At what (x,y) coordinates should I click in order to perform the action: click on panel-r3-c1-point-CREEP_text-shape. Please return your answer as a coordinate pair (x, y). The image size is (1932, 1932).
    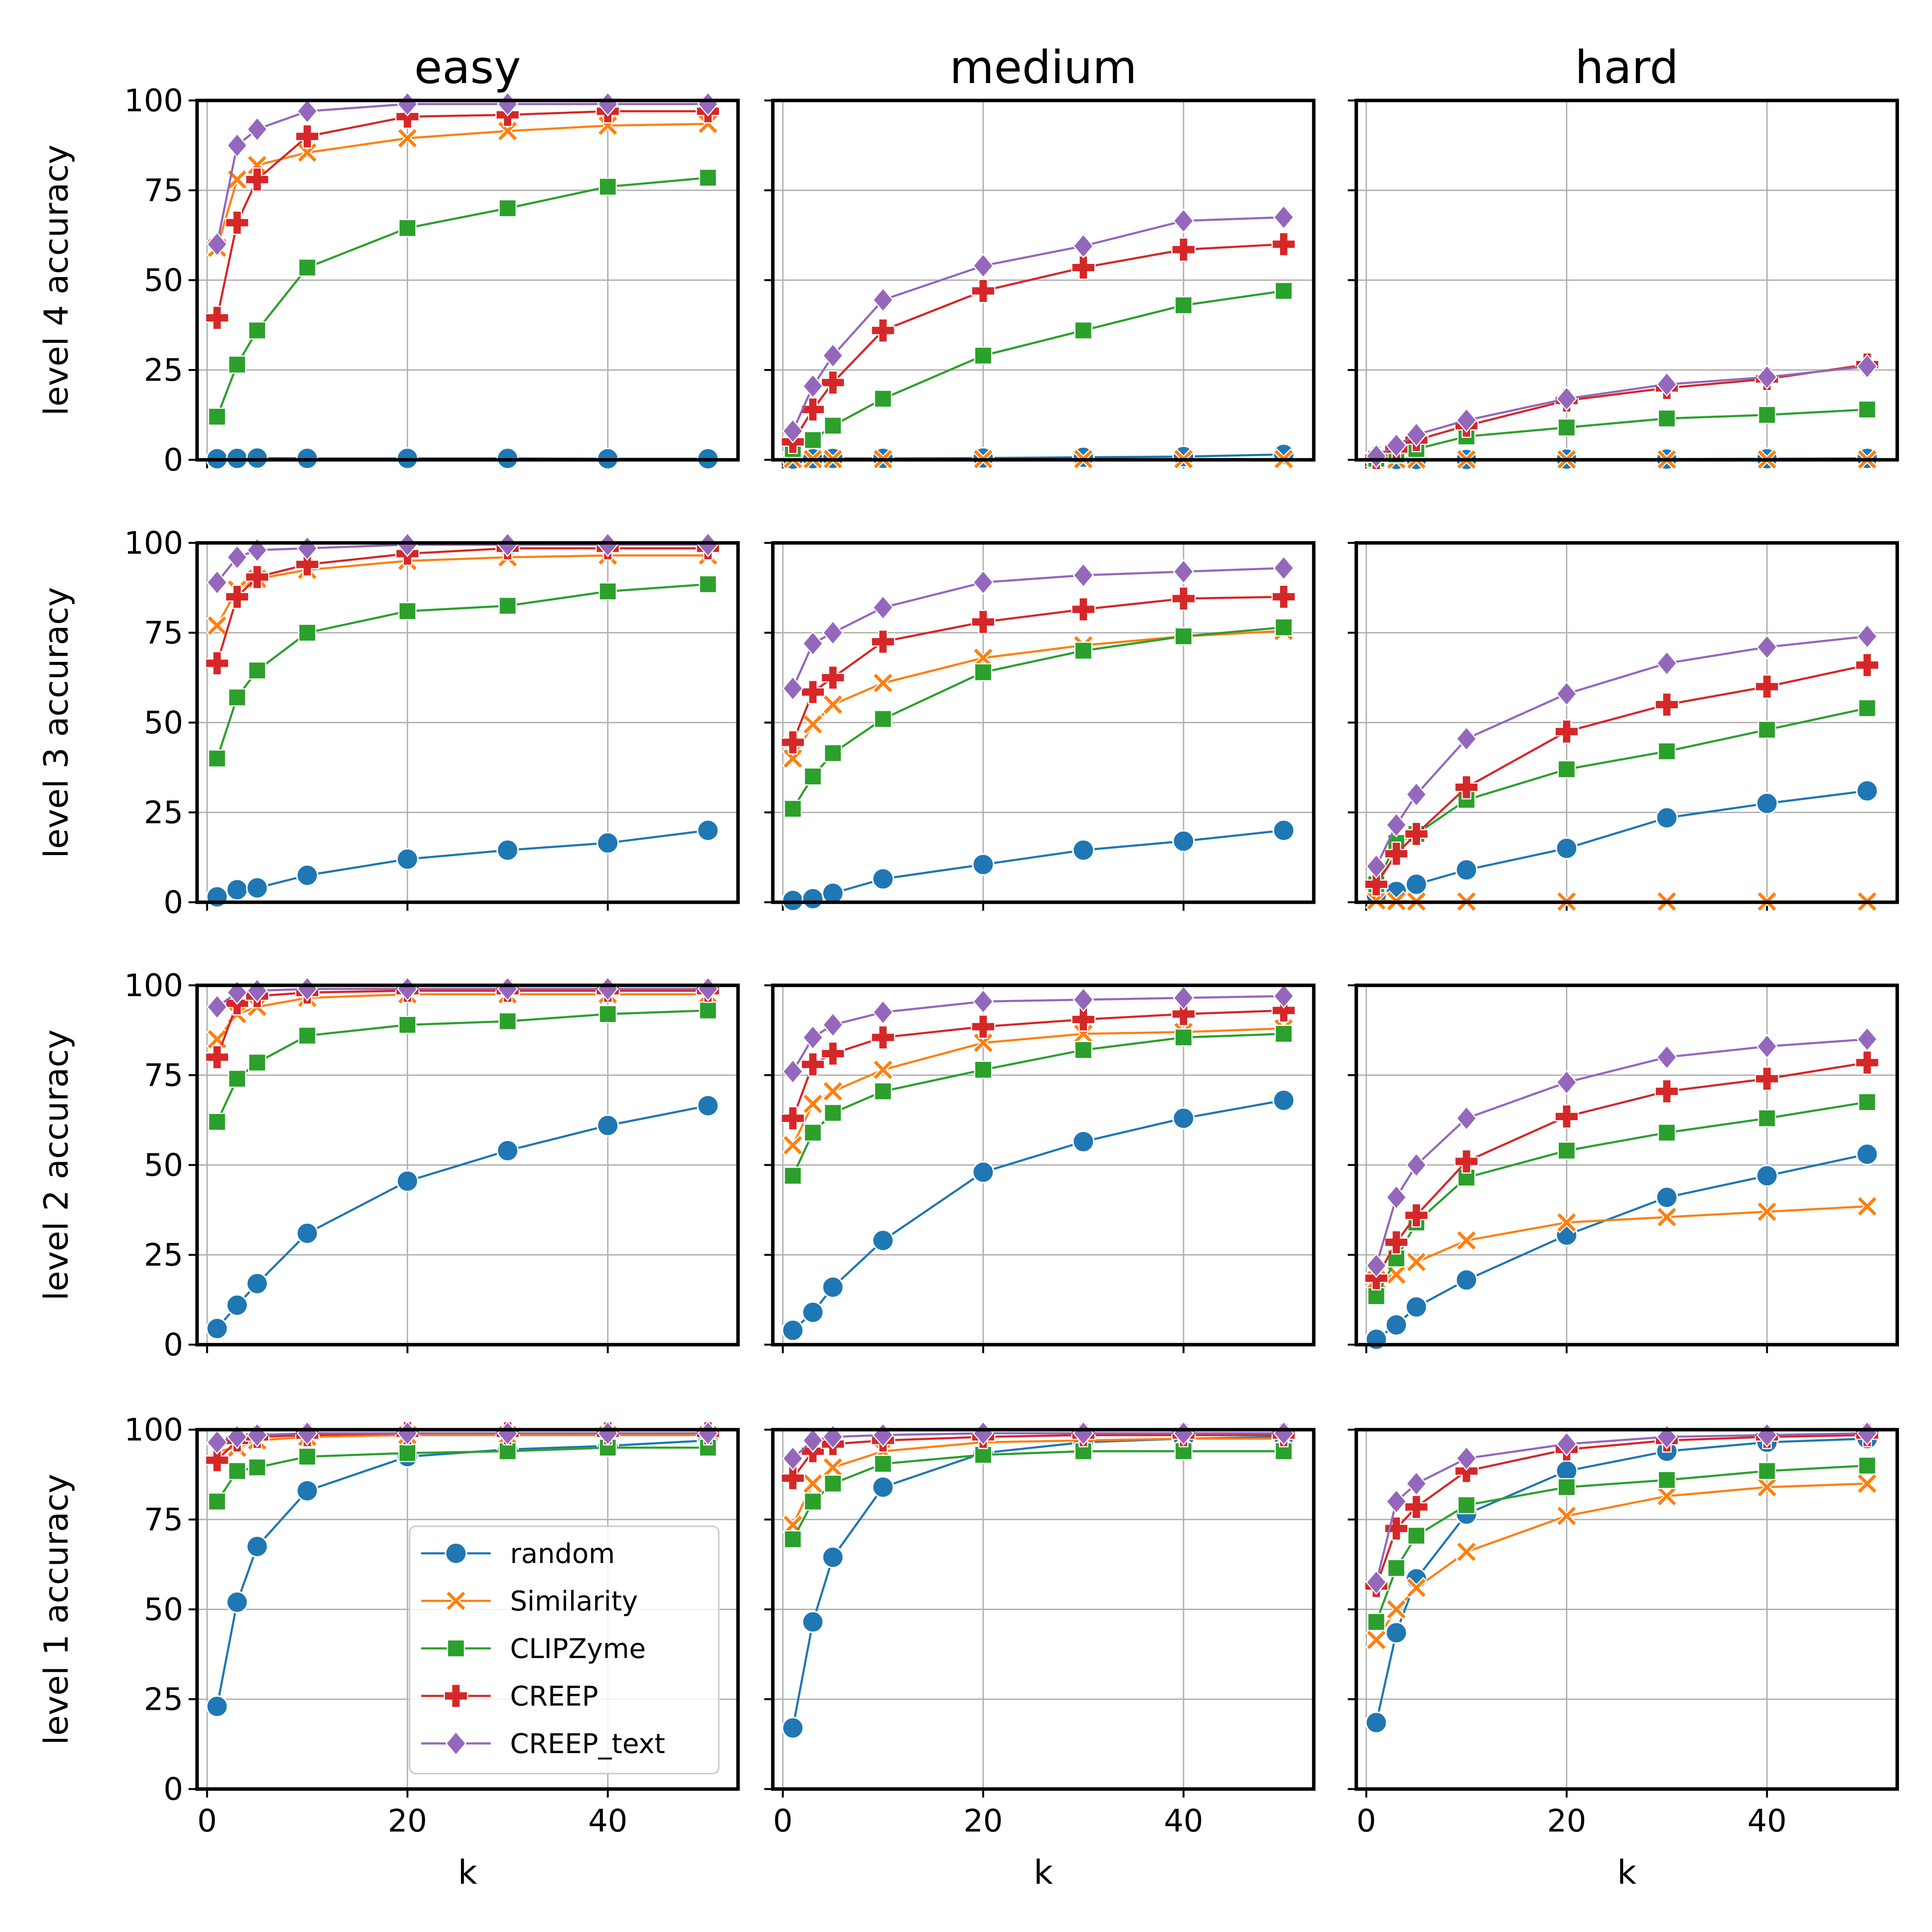
    Looking at the image, I should click on (813, 1440).